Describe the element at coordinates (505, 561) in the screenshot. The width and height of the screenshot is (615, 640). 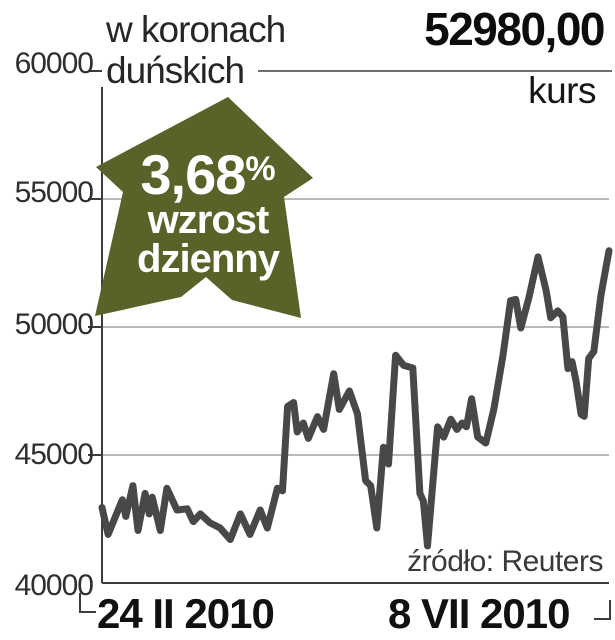
I see `source-note: źródło: Reuters` at that location.